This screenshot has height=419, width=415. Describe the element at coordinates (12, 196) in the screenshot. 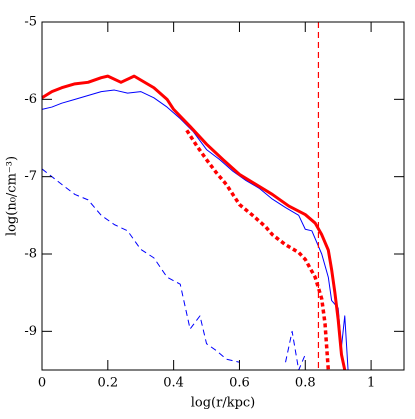

I see `y-axis-label: log(n₀/cm⁻³)` at that location.